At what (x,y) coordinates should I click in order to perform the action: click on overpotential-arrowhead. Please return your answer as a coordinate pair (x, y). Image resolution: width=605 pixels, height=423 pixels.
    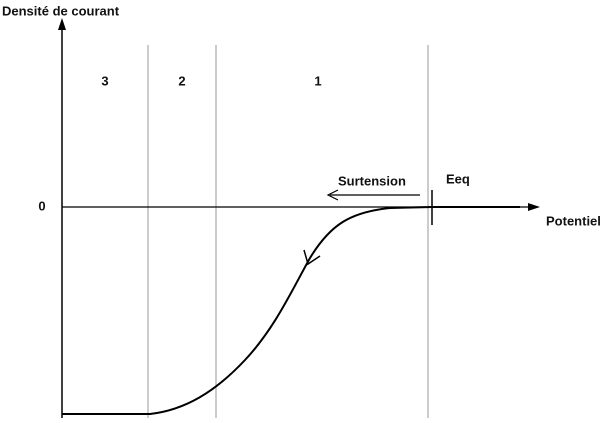
    Looking at the image, I should click on (332, 195).